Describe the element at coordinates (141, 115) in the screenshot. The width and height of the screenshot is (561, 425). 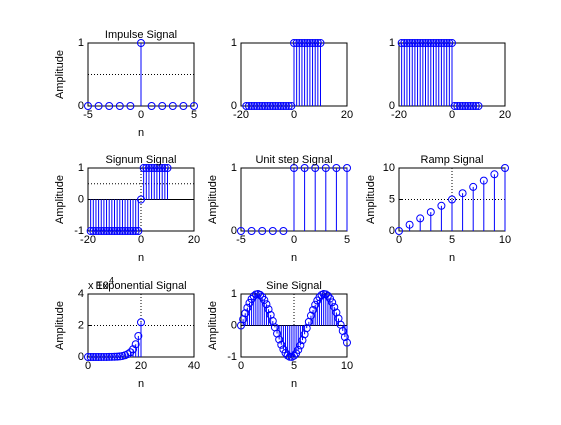
I see `x-tick-label: 0` at that location.